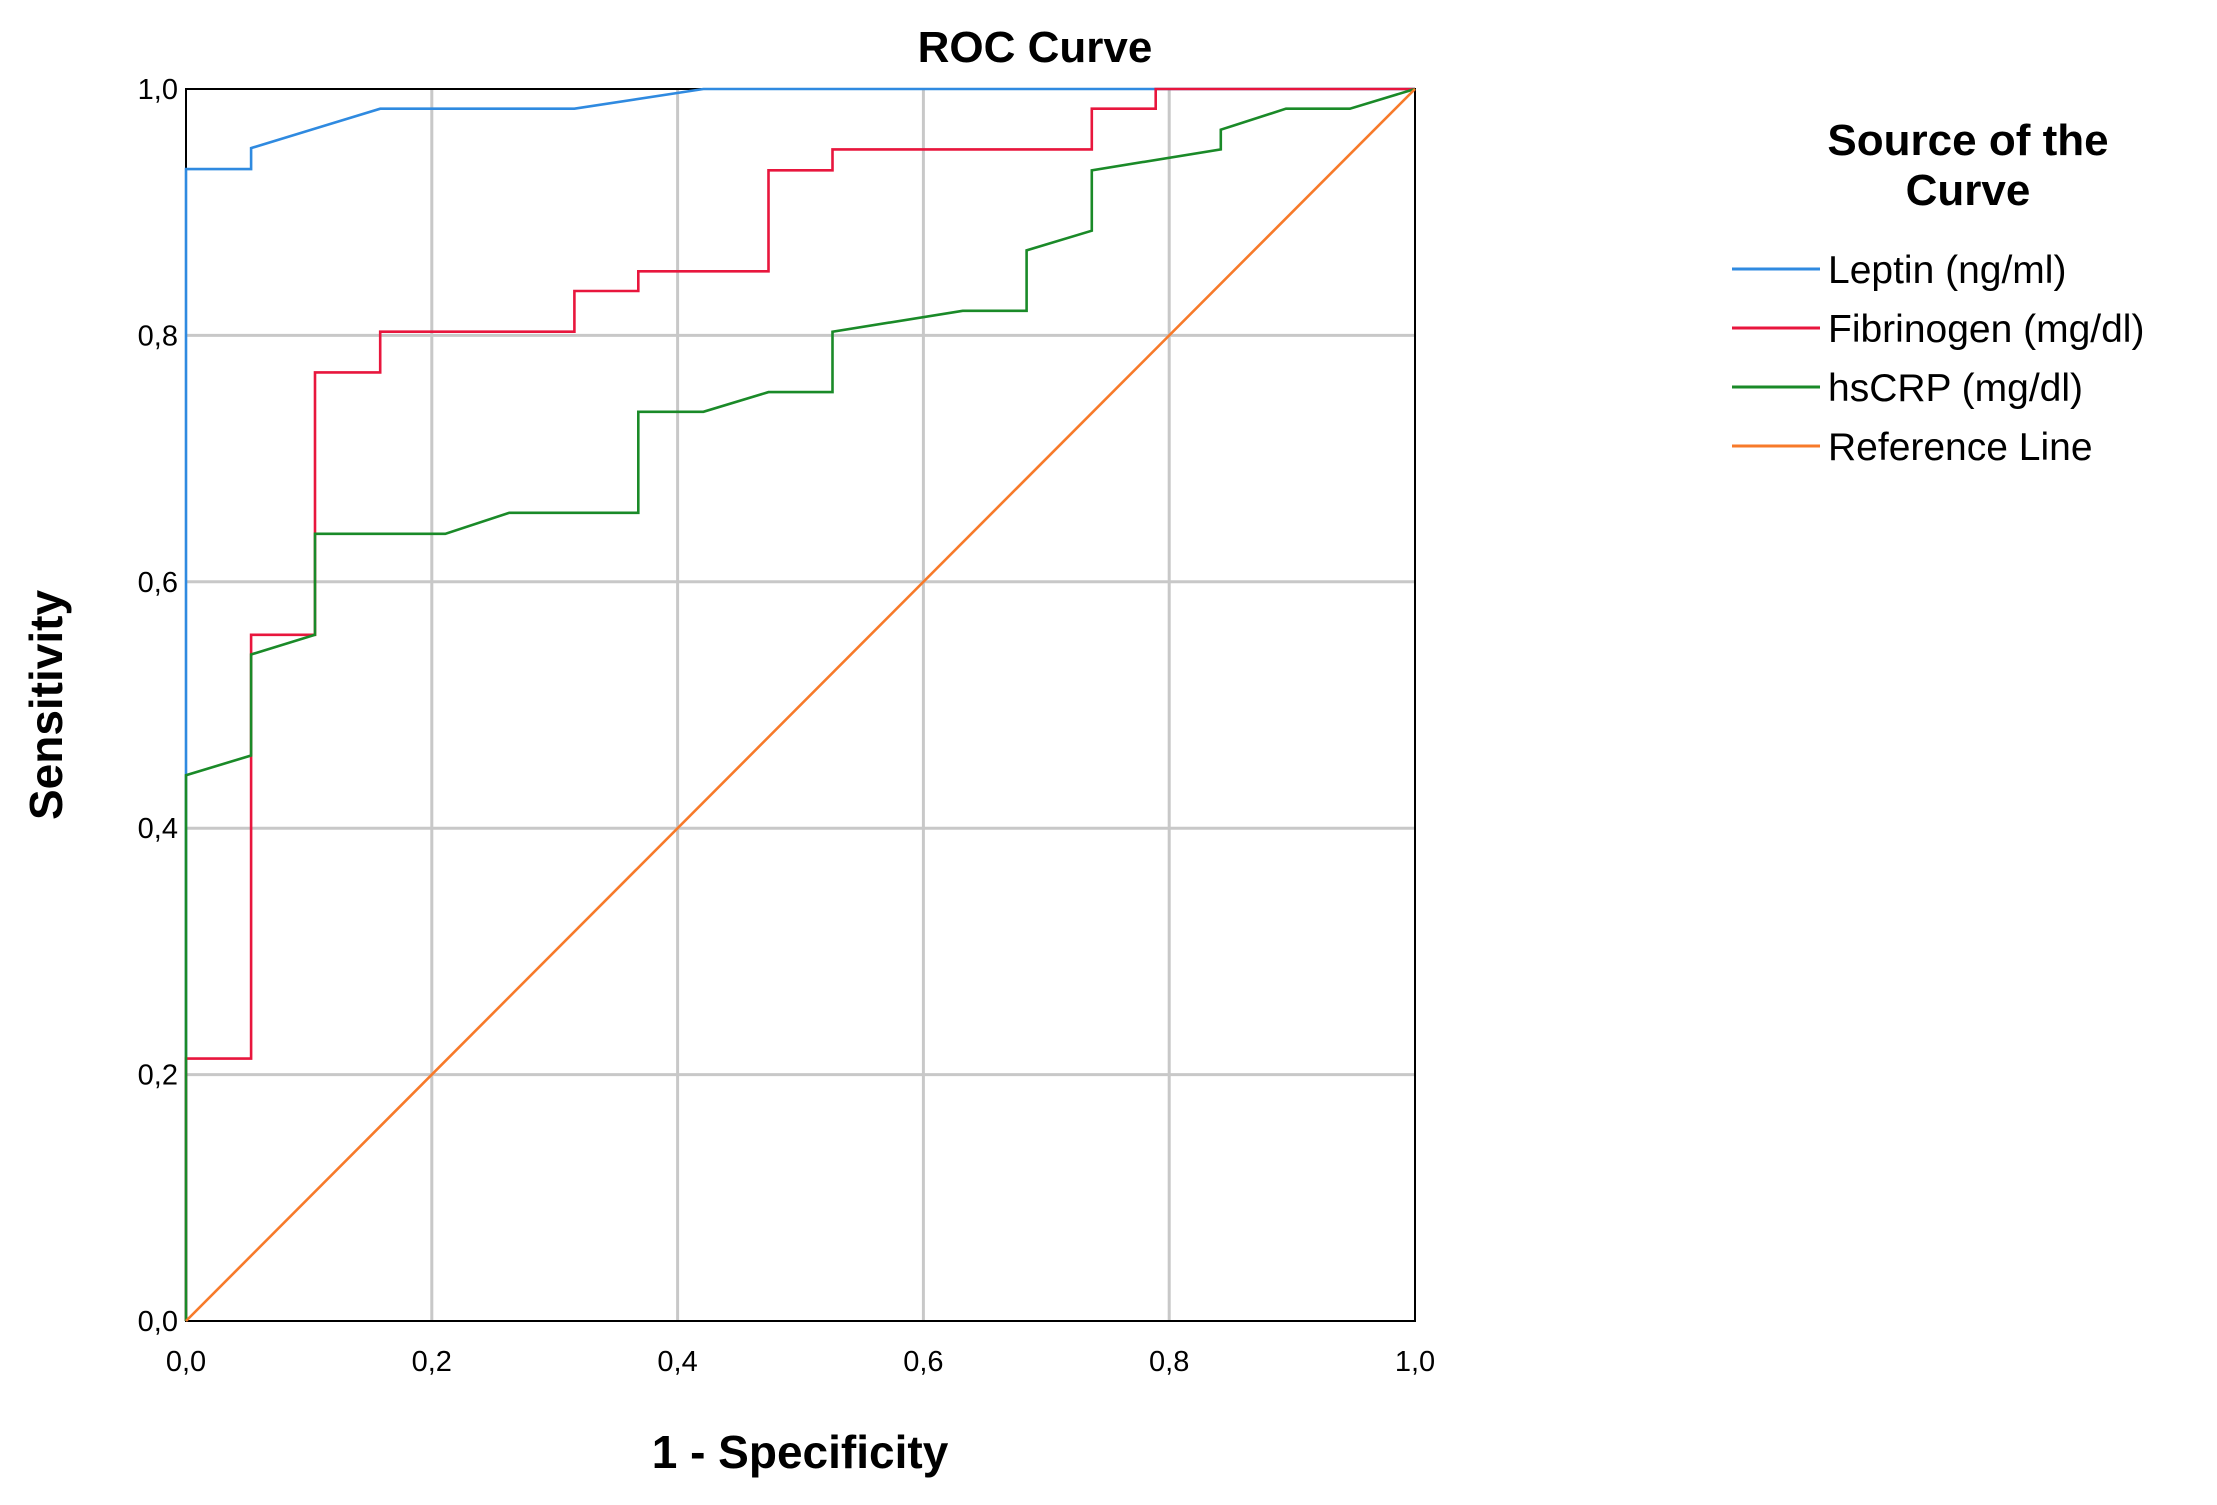 The height and width of the screenshot is (1505, 2217). Describe the element at coordinates (158, 829) in the screenshot. I see `y-tick-label: 0,4` at that location.